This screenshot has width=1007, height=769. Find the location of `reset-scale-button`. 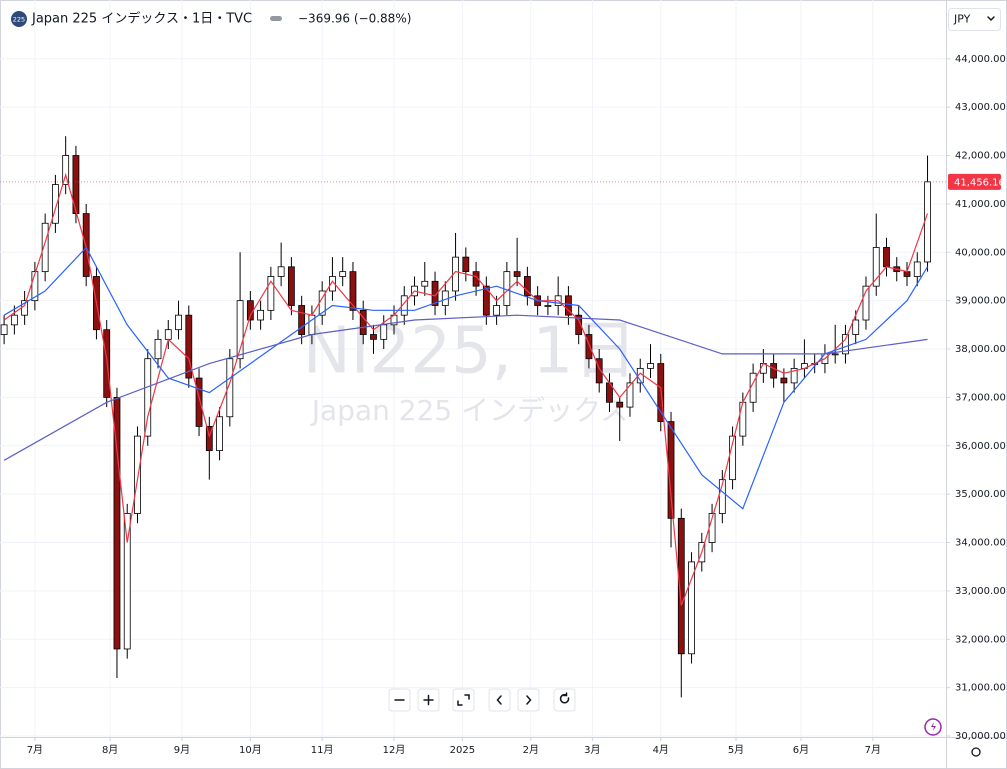

reset-scale-button is located at coordinates (463, 700).